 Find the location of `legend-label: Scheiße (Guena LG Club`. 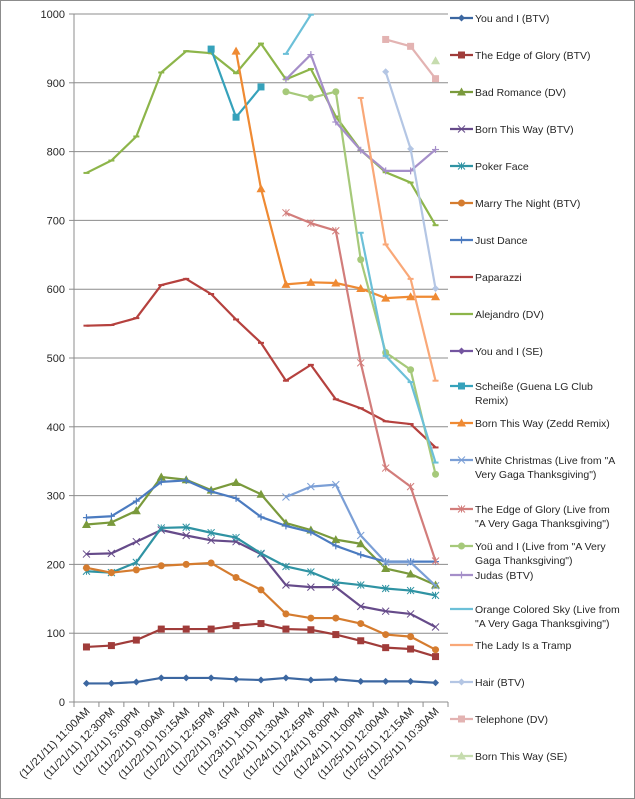

legend-label: Scheiße (Guena LG Club is located at coordinates (534, 387).